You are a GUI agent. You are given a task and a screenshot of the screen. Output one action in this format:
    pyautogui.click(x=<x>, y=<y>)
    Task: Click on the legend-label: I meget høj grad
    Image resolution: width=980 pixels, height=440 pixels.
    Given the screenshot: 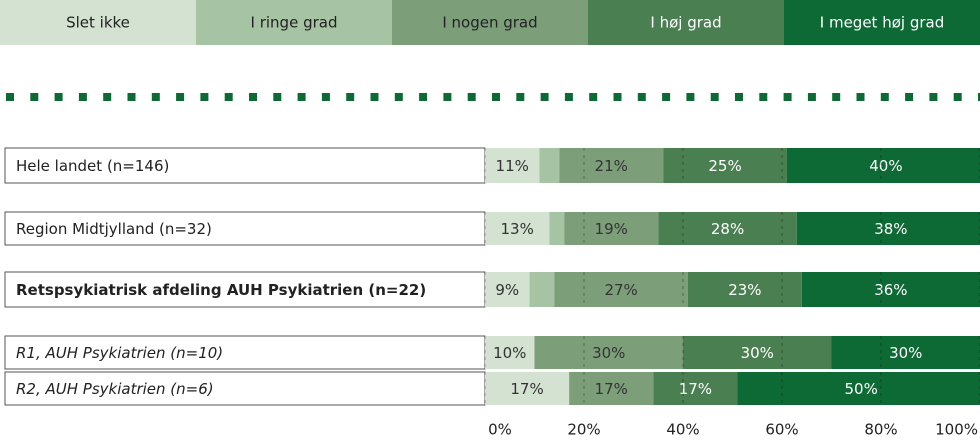 What is the action you would take?
    pyautogui.click(x=882, y=23)
    